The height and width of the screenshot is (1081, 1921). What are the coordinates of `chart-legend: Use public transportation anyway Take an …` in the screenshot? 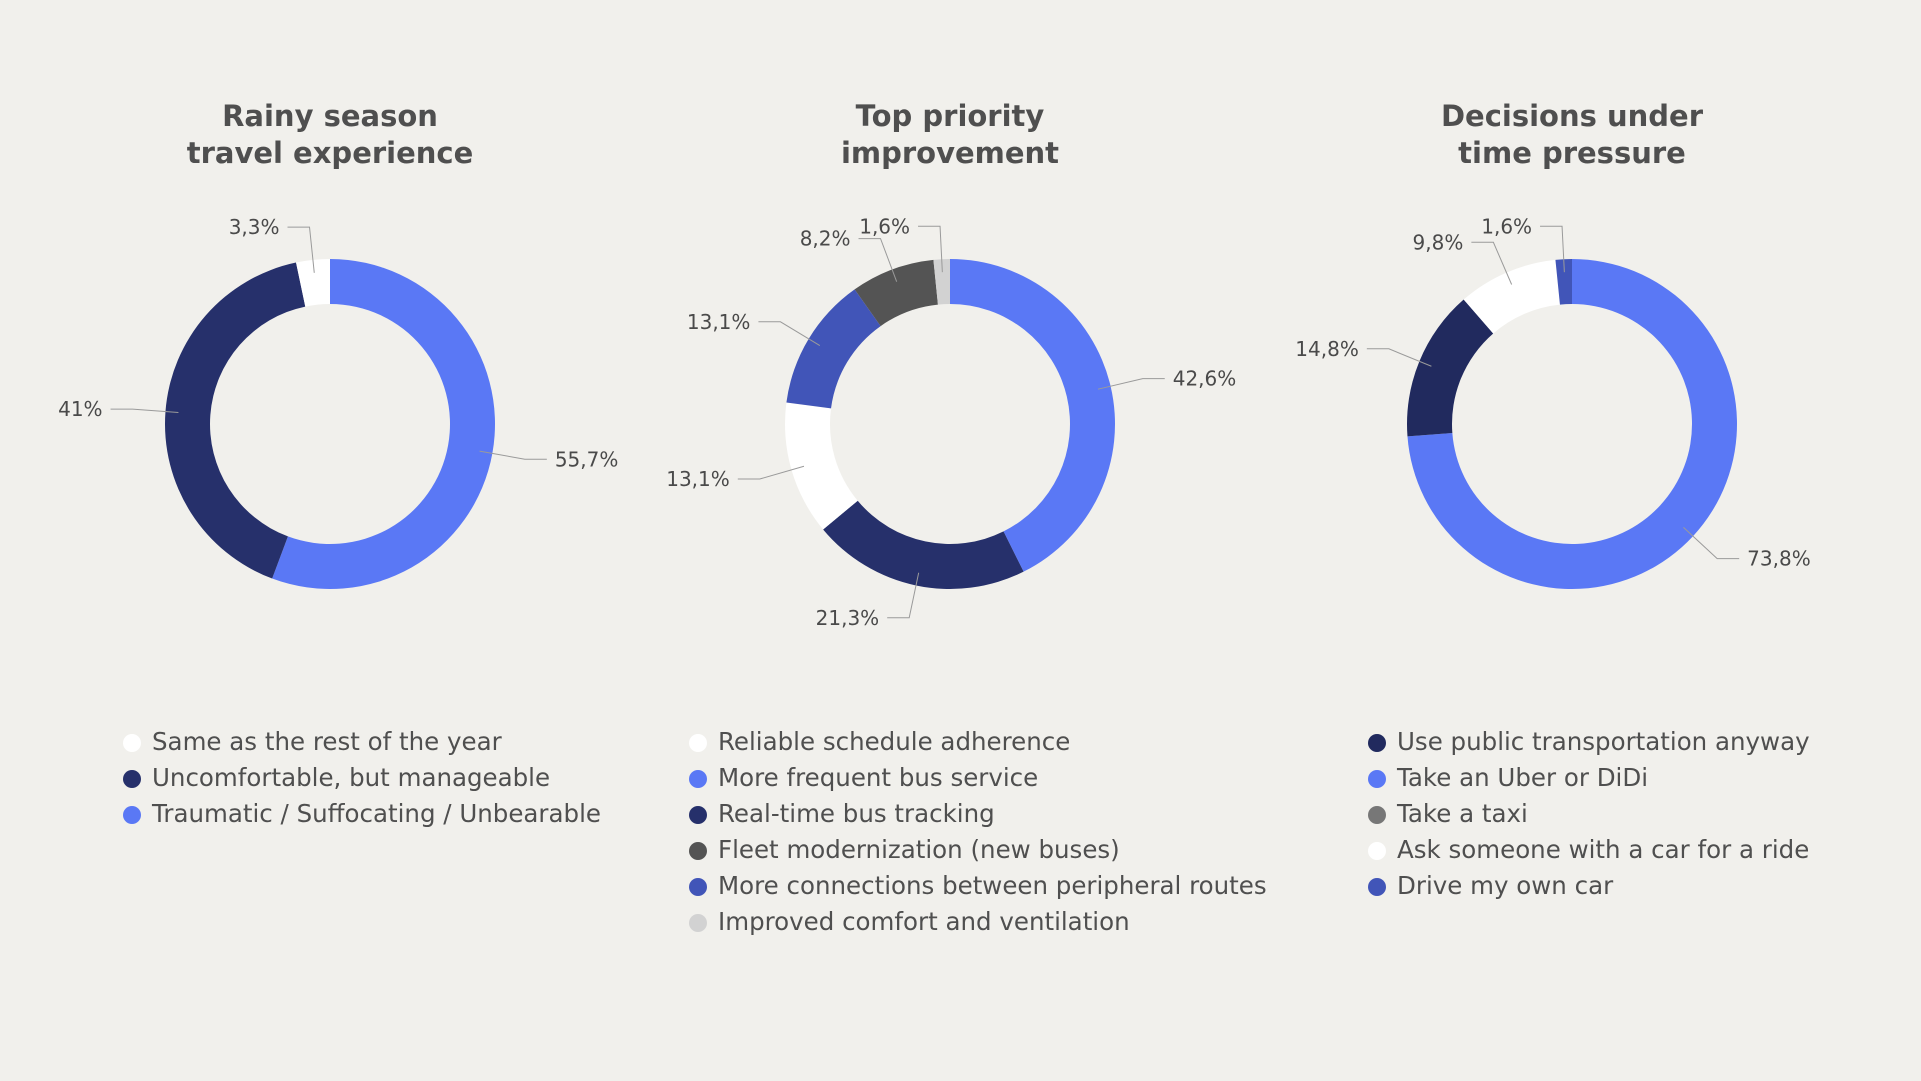 It's located at (1589, 814).